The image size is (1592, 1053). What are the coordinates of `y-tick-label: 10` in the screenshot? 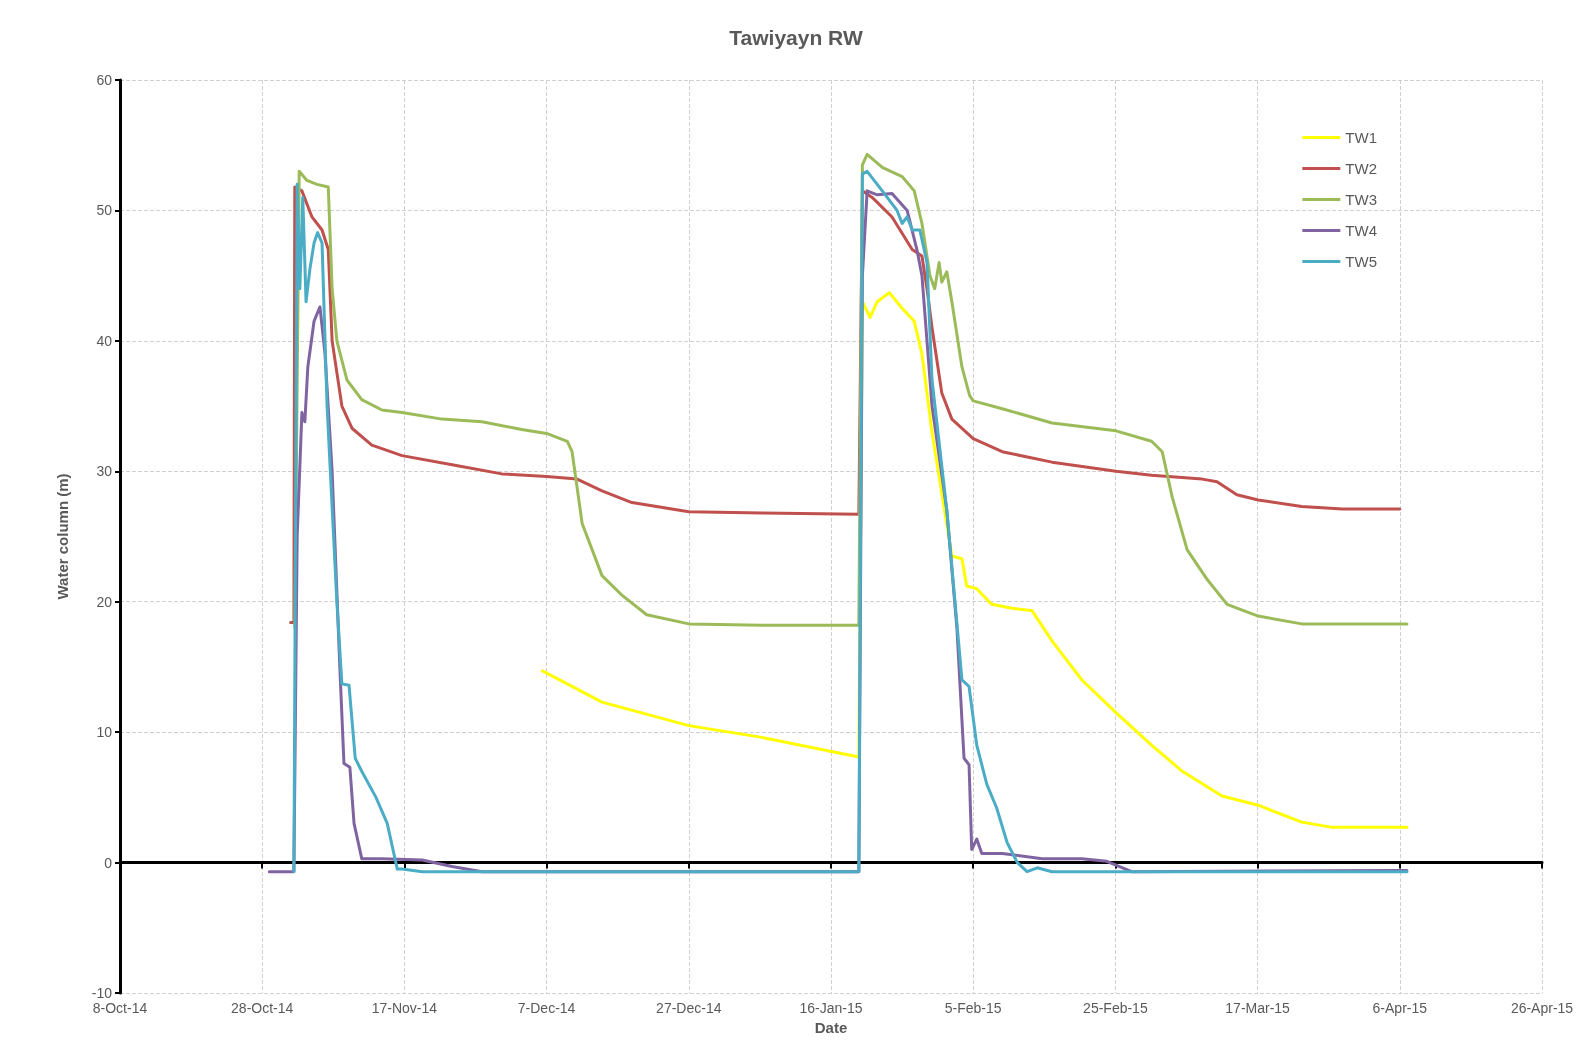 It's located at (104, 732).